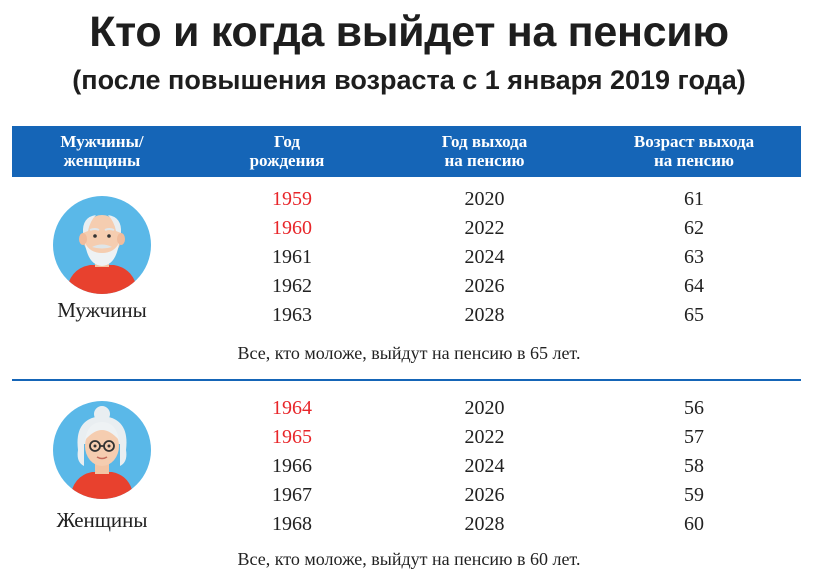 The width and height of the screenshot is (818, 579). Describe the element at coordinates (406, 228) in the screenshot. I see `table-row: 1960 2022 62` at that location.